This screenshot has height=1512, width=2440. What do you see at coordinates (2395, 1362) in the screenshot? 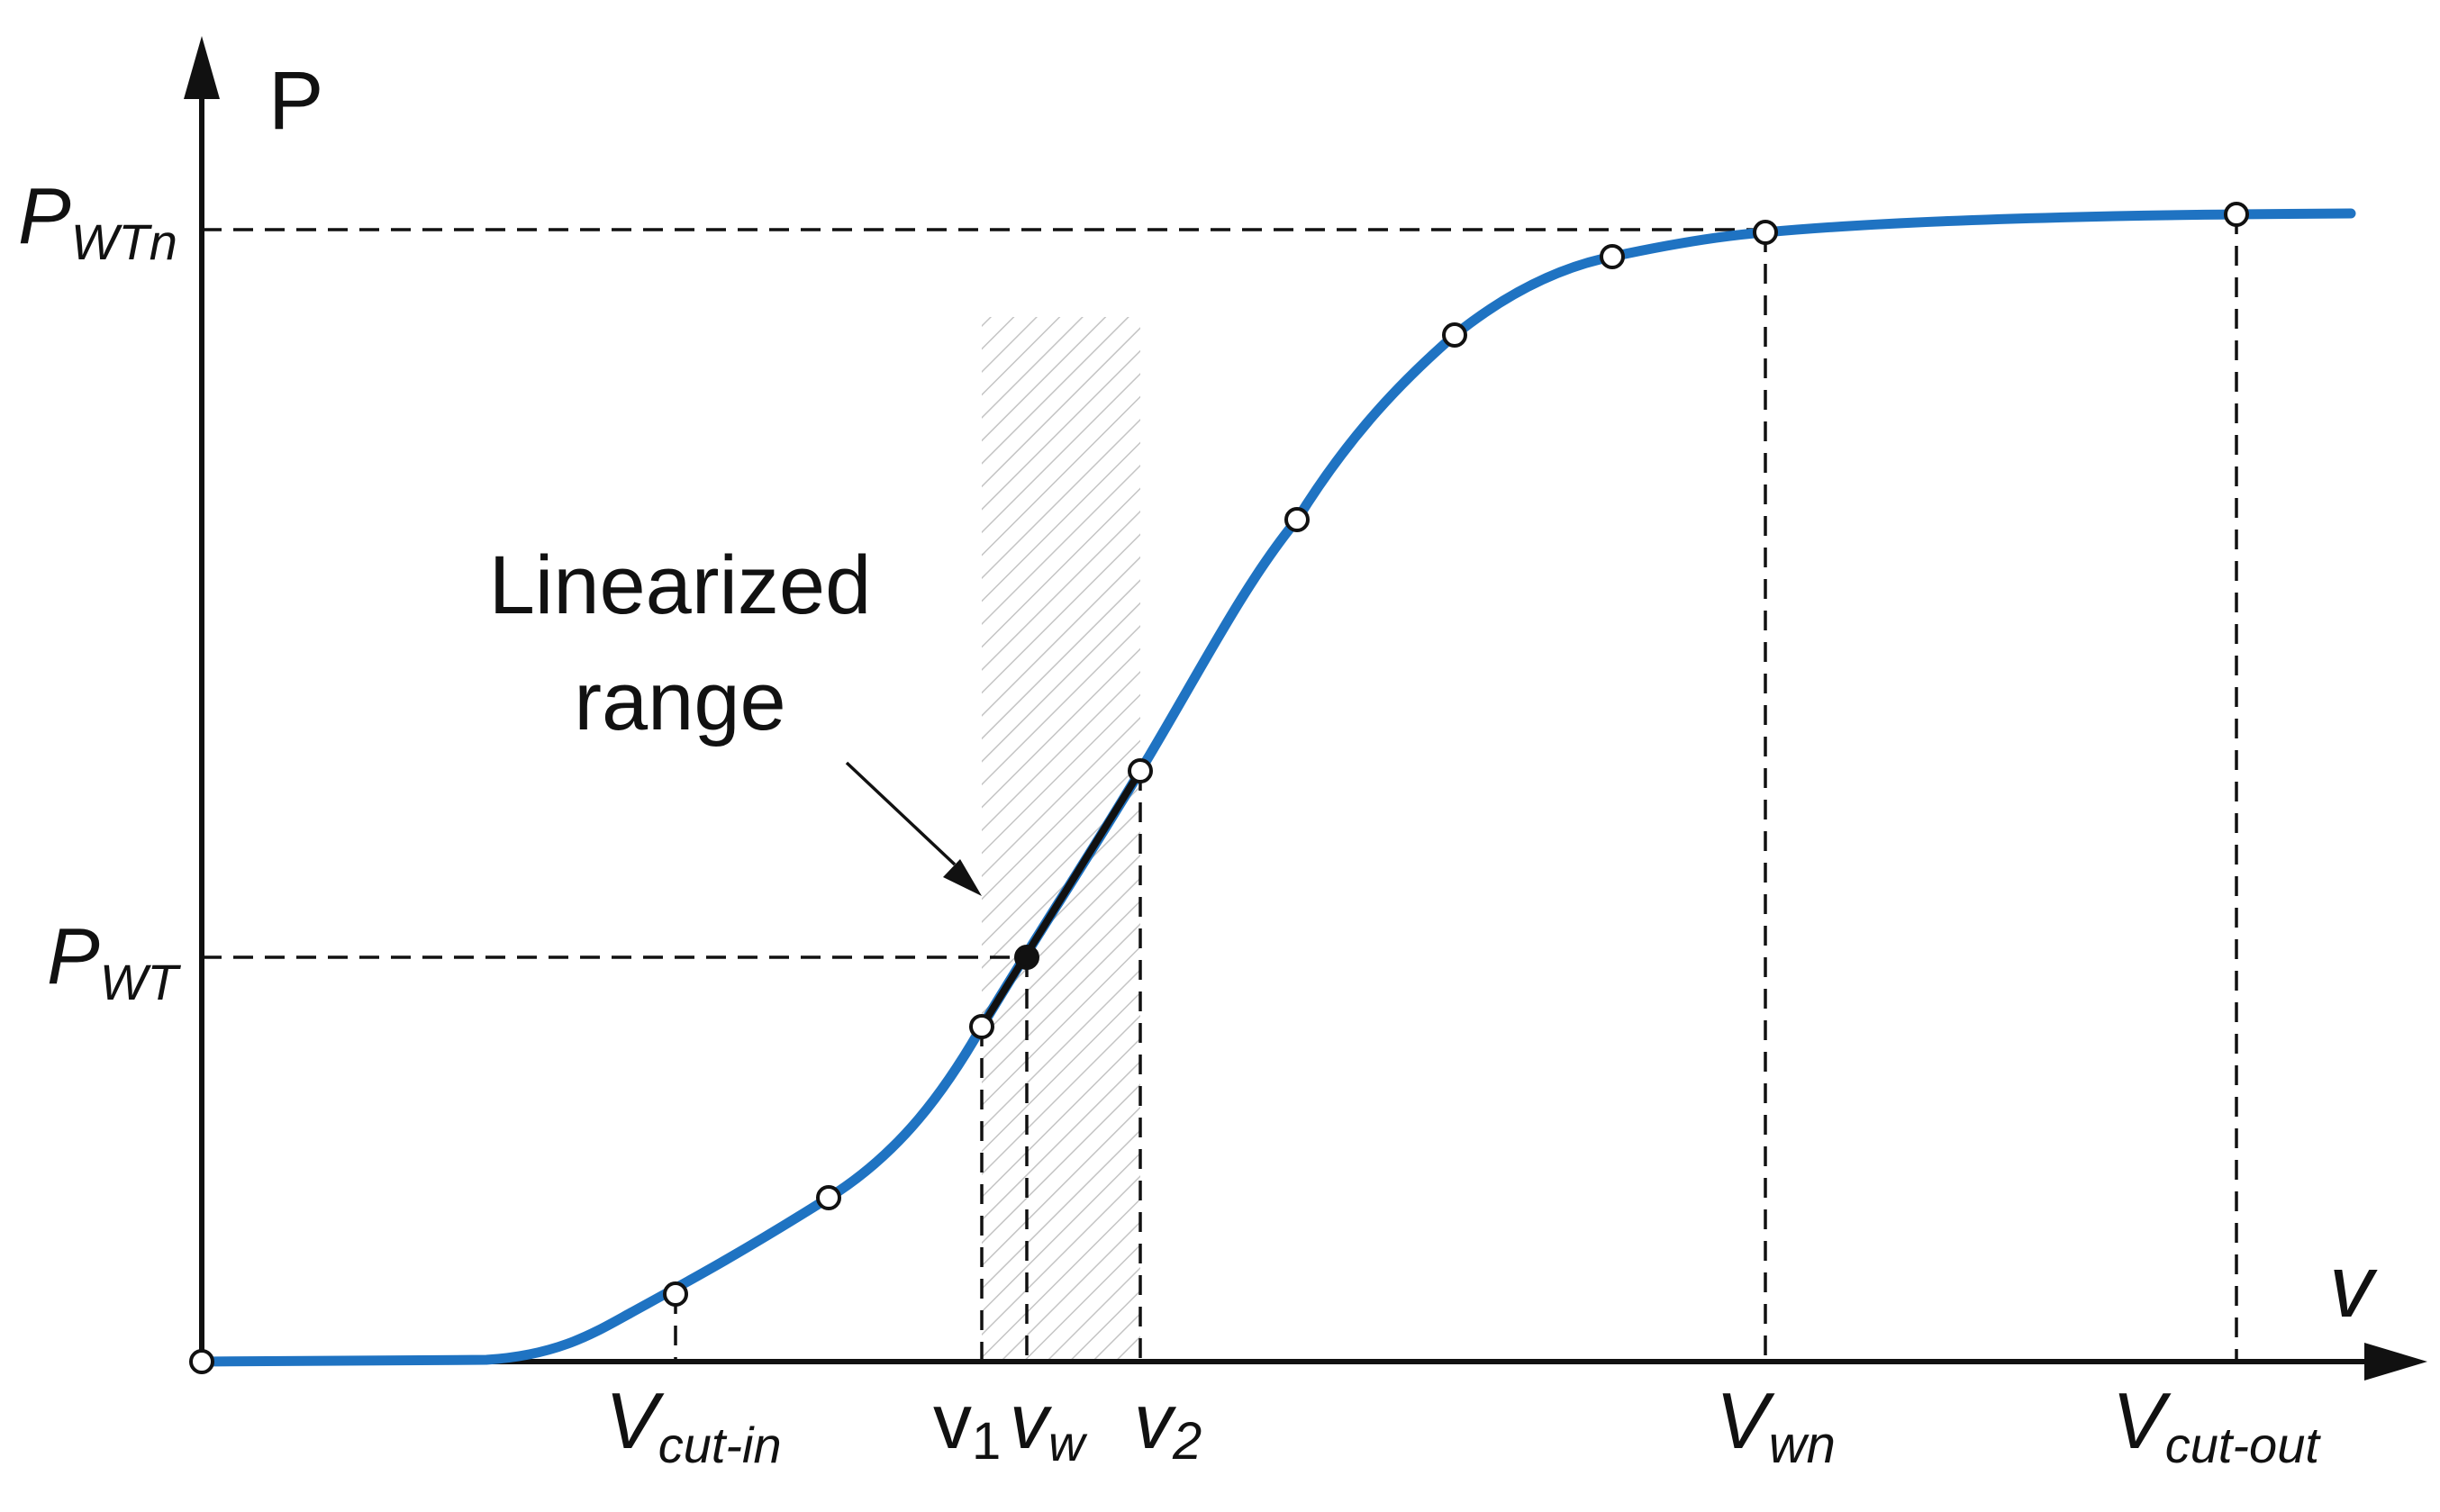
I see `x-axis-arrowhead` at bounding box center [2395, 1362].